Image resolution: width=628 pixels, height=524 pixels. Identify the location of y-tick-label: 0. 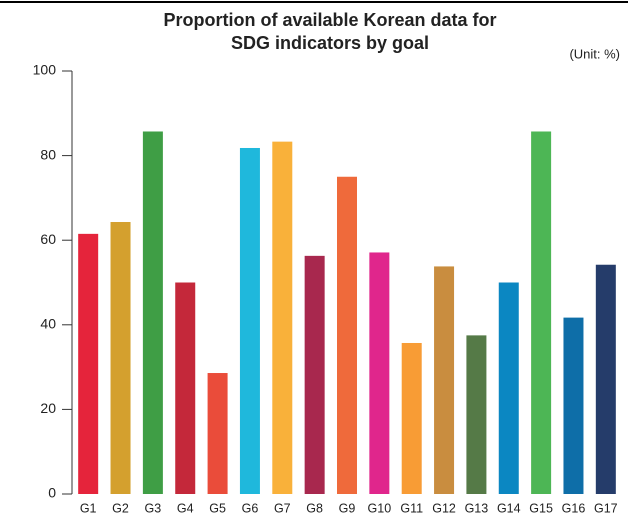
(52, 493).